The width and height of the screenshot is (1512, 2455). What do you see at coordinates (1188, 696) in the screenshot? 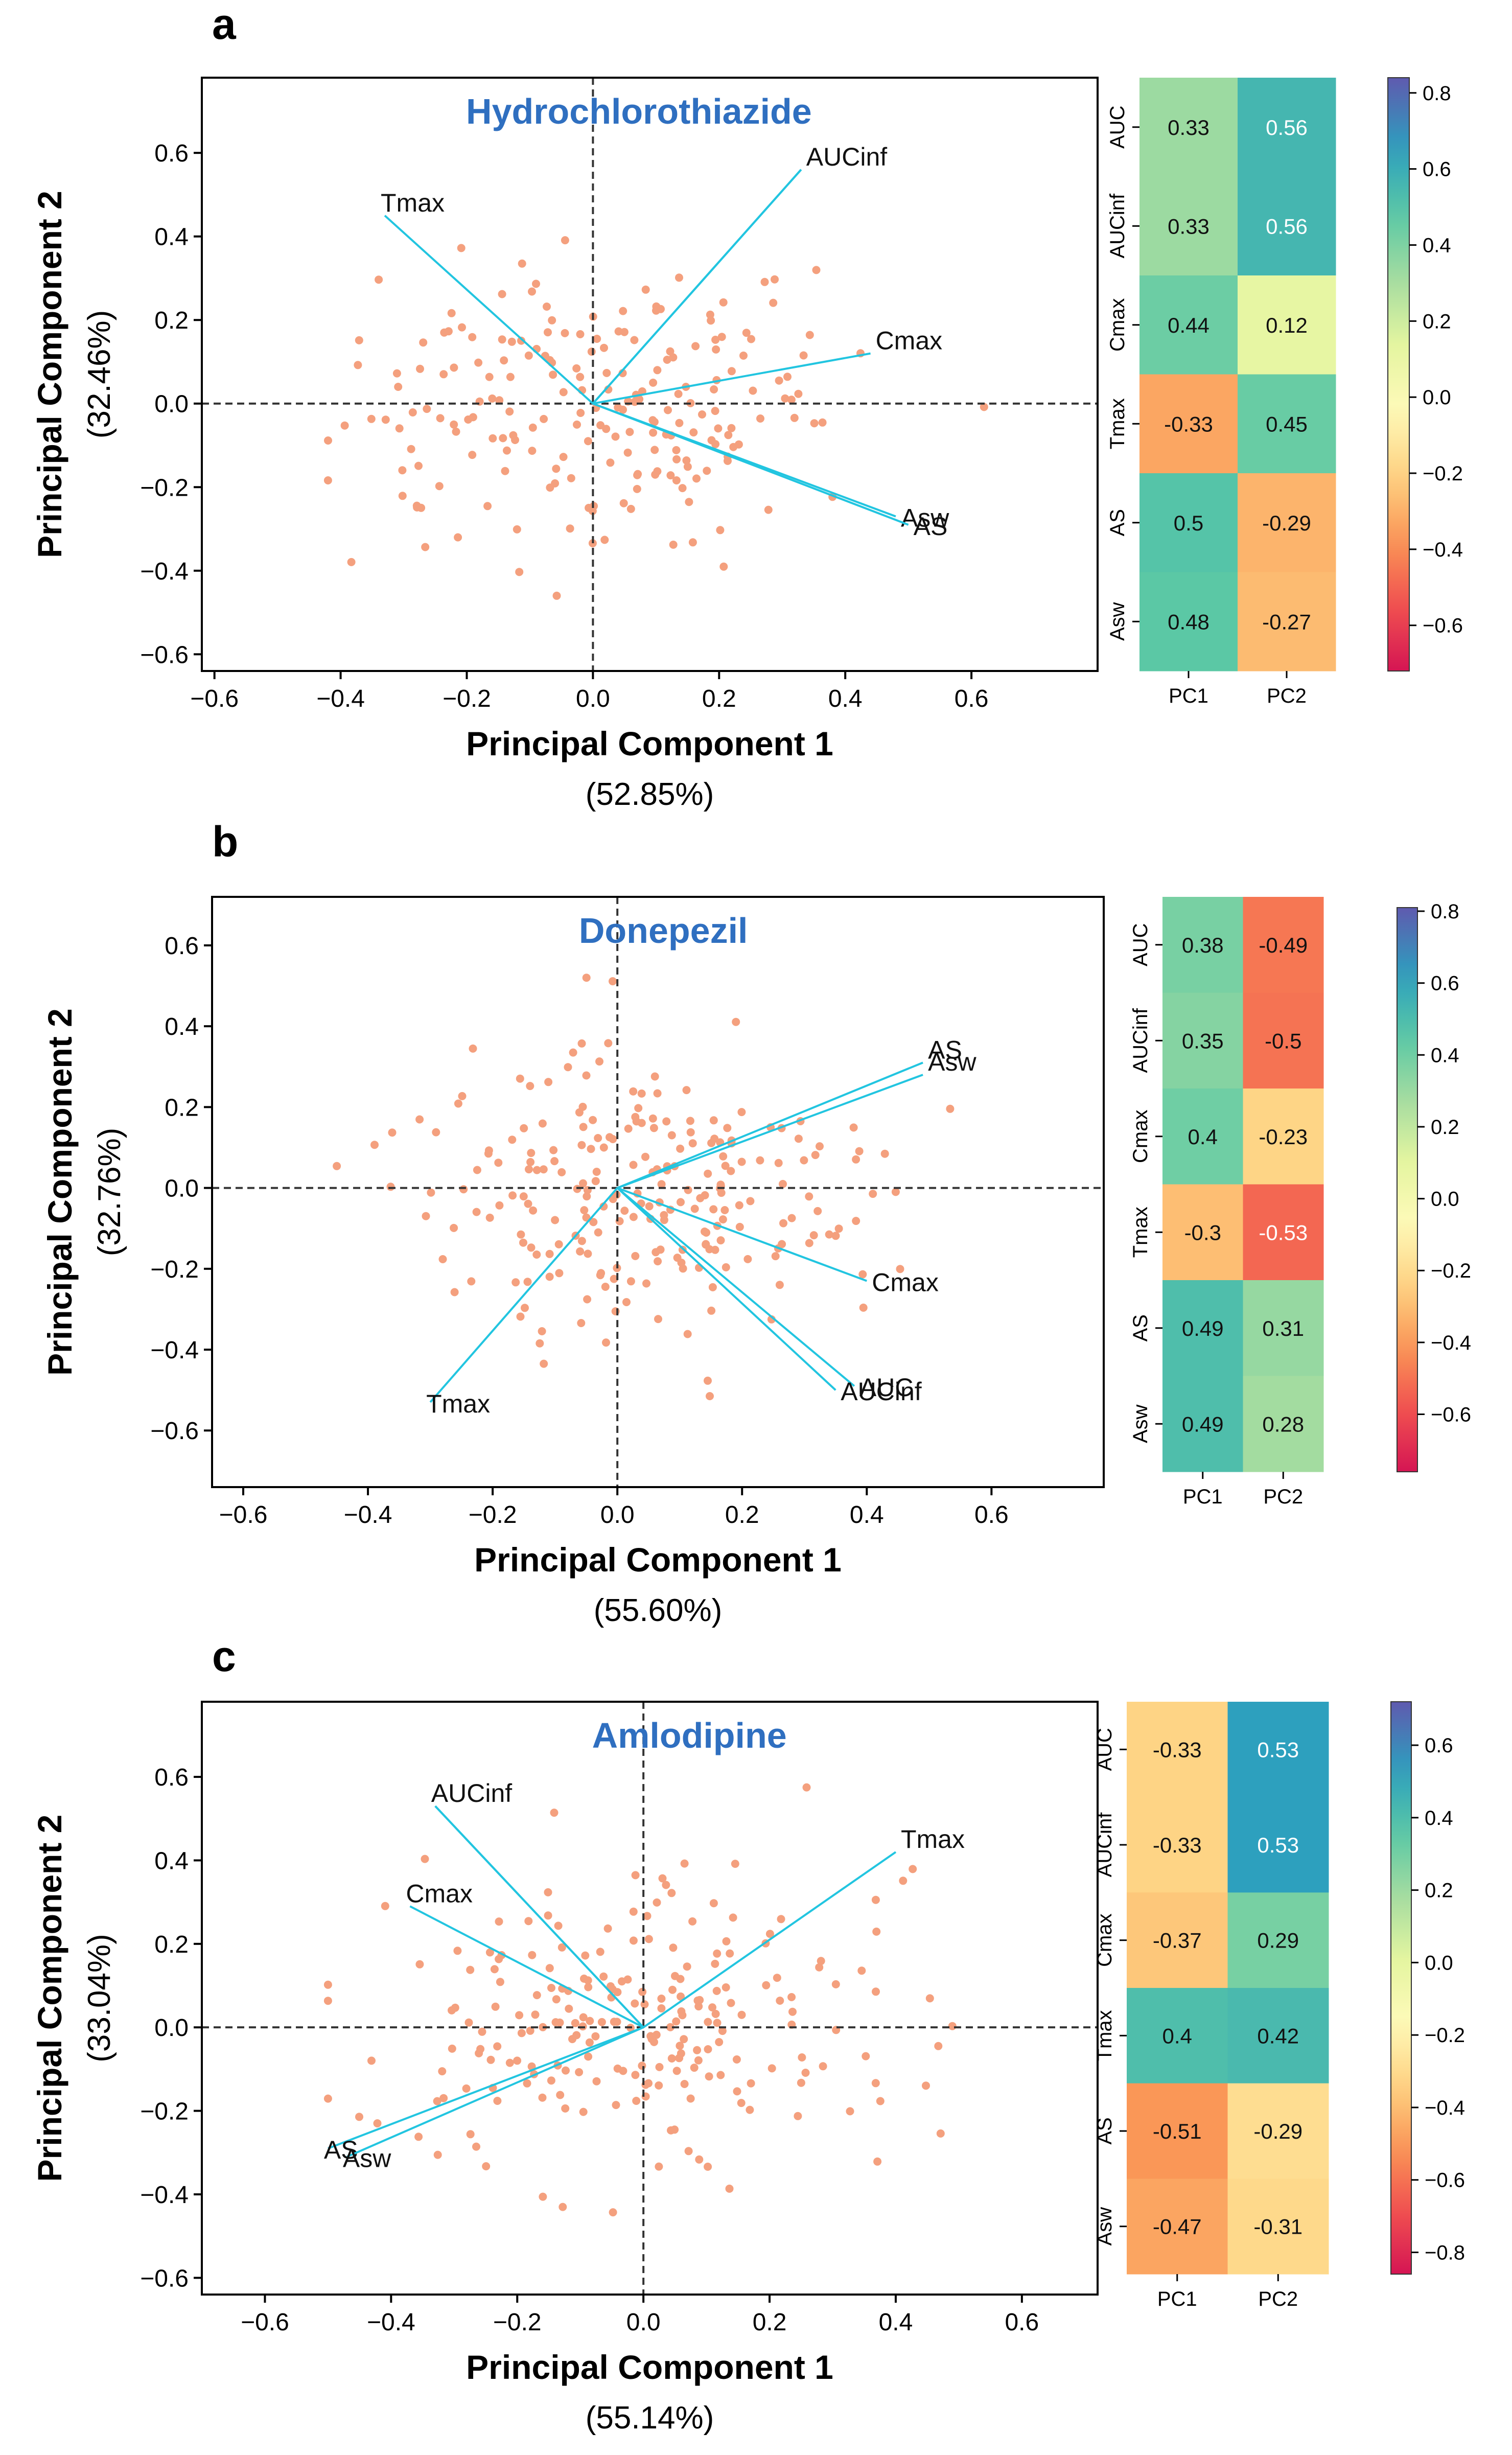
I see `heatmap-col-label: PC1` at bounding box center [1188, 696].